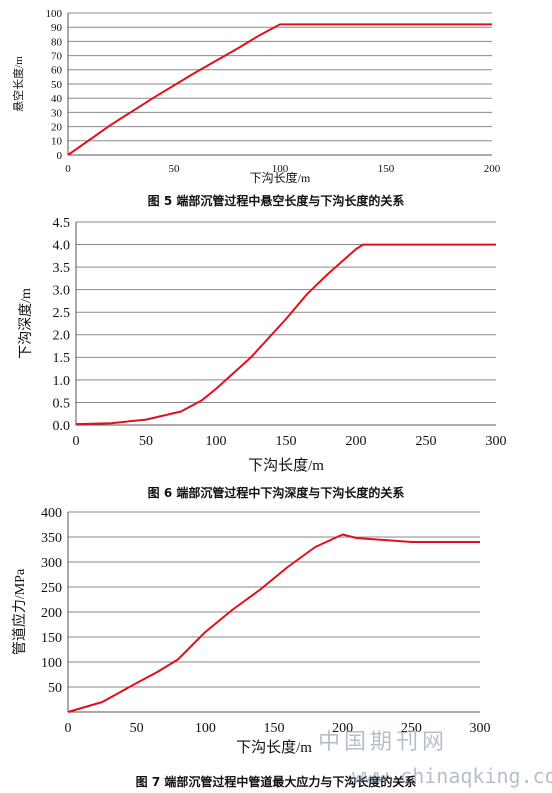 This screenshot has height=793, width=552. Describe the element at coordinates (62, 403) in the screenshot. I see `y-tick-label: 0.5` at that location.